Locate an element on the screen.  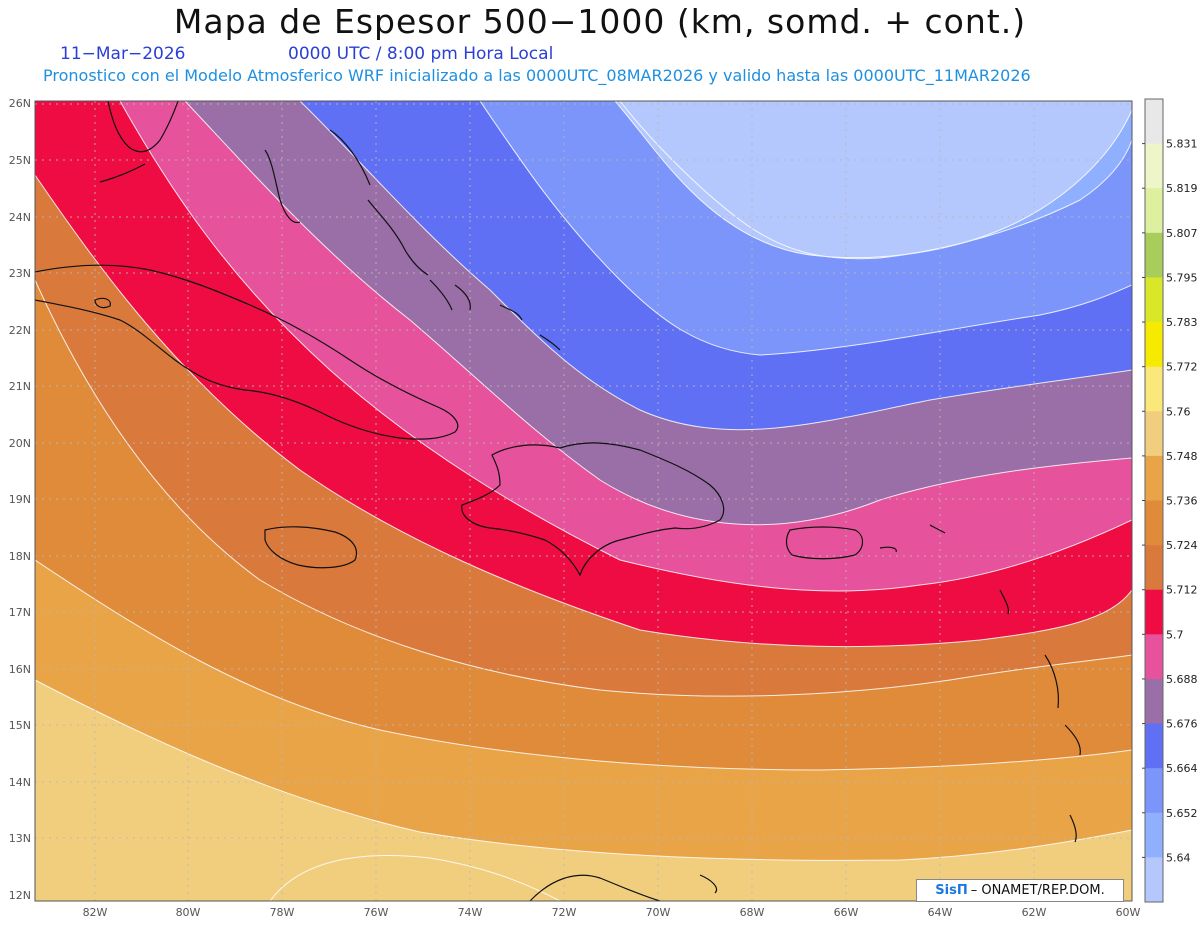
lat-label: 24N is located at coordinates (20, 217).